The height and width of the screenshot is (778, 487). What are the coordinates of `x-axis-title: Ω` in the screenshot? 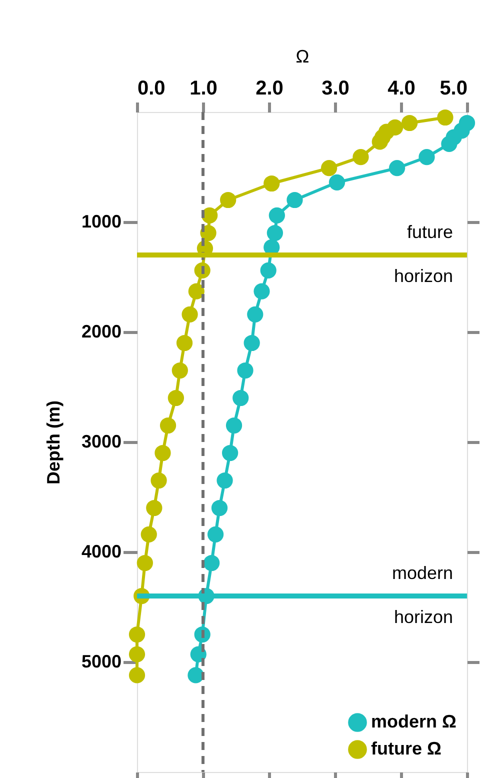 It's located at (303, 56).